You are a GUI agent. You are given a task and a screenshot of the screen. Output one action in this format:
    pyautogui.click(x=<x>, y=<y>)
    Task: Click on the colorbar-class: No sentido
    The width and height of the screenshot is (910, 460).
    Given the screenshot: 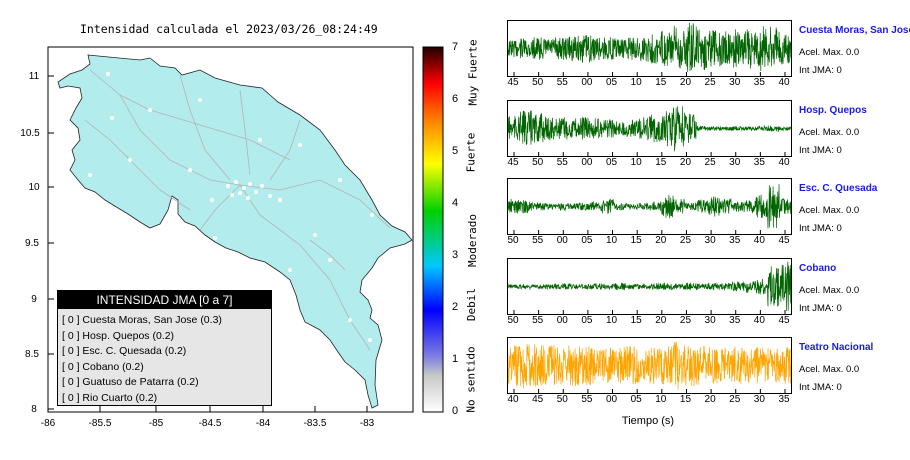 What is the action you would take?
    pyautogui.click(x=471, y=379)
    